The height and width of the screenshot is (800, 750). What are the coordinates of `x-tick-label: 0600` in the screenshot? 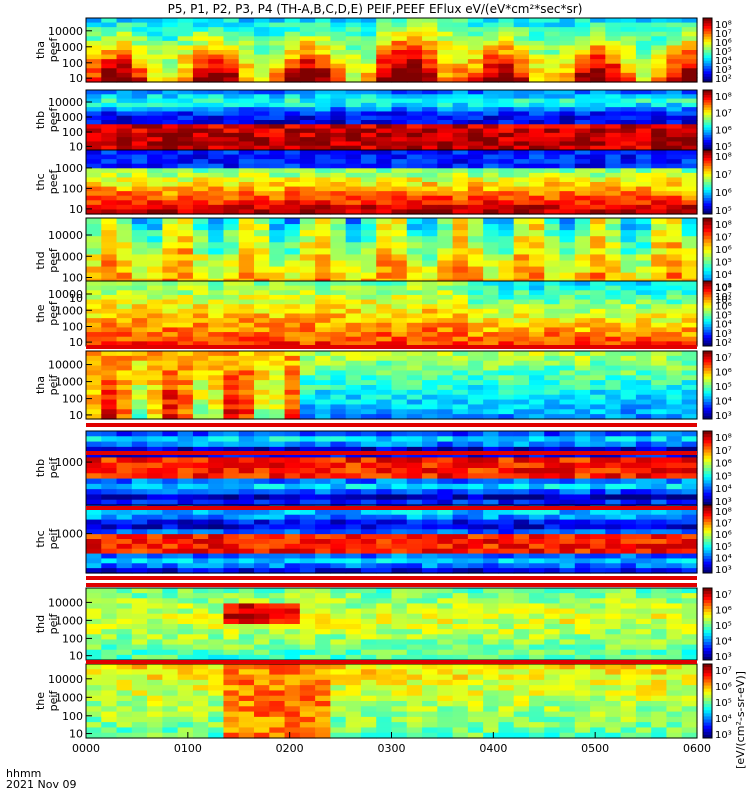 It's located at (697, 748).